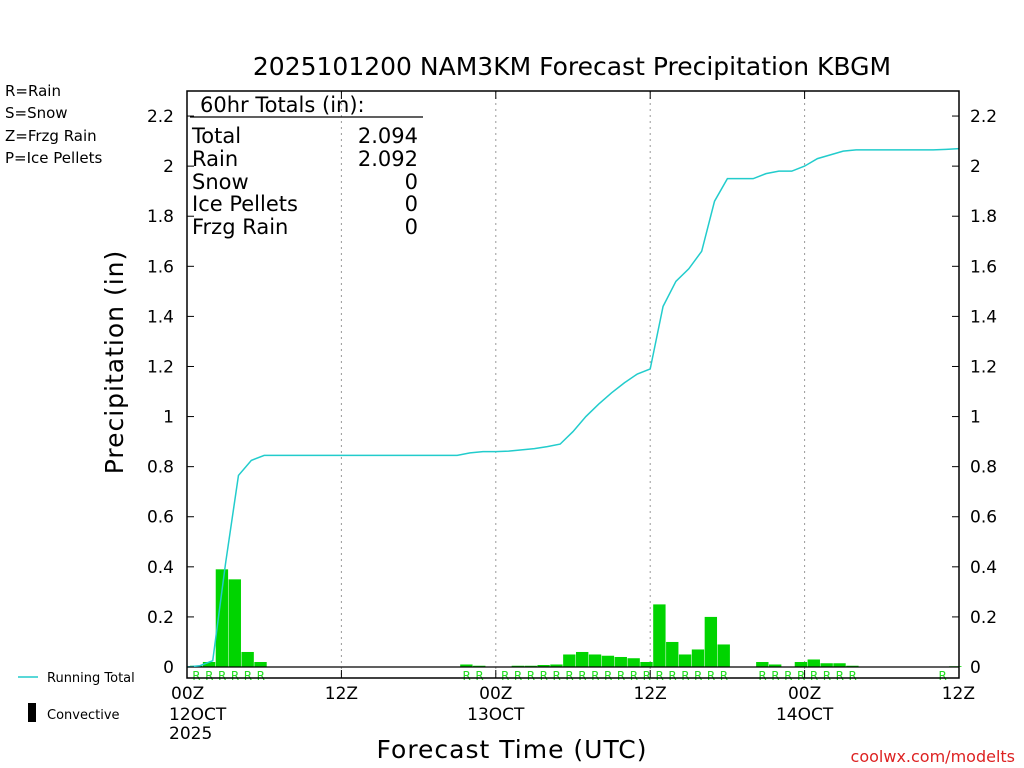 This screenshot has height=768, width=1024. Describe the element at coordinates (160, 267) in the screenshot. I see `y-tick-label-left-8: 1.6` at that location.